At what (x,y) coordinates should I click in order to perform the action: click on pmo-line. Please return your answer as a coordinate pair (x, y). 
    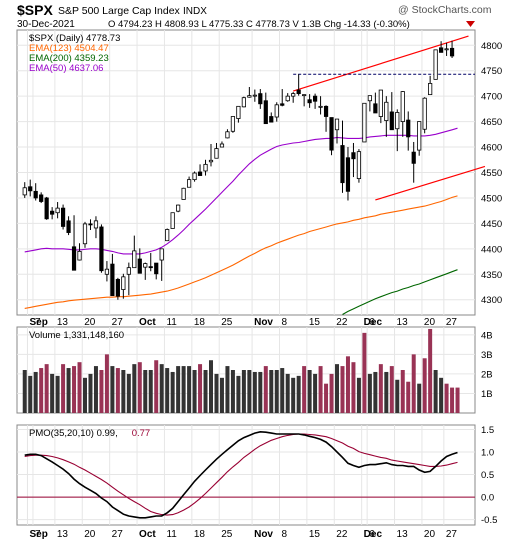
    Looking at the image, I should click on (241, 474).